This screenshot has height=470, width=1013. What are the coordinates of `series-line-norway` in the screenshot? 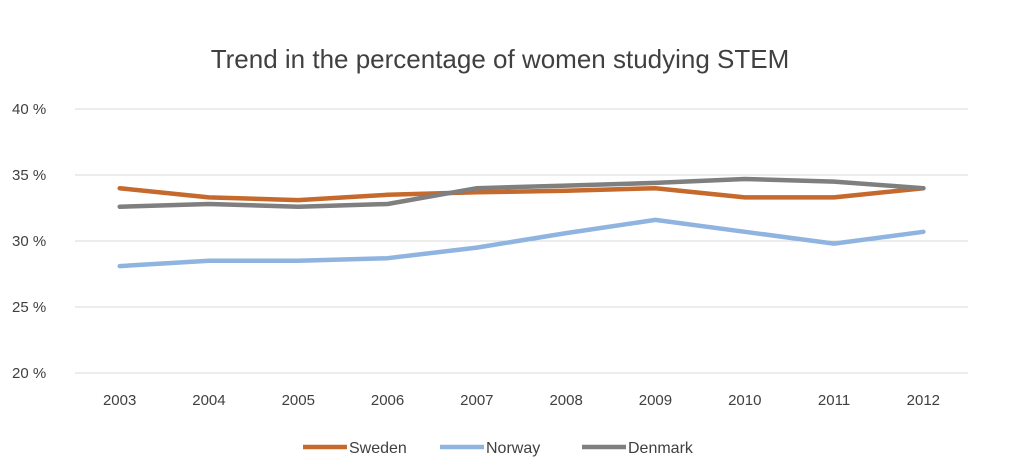 It's located at (521, 243).